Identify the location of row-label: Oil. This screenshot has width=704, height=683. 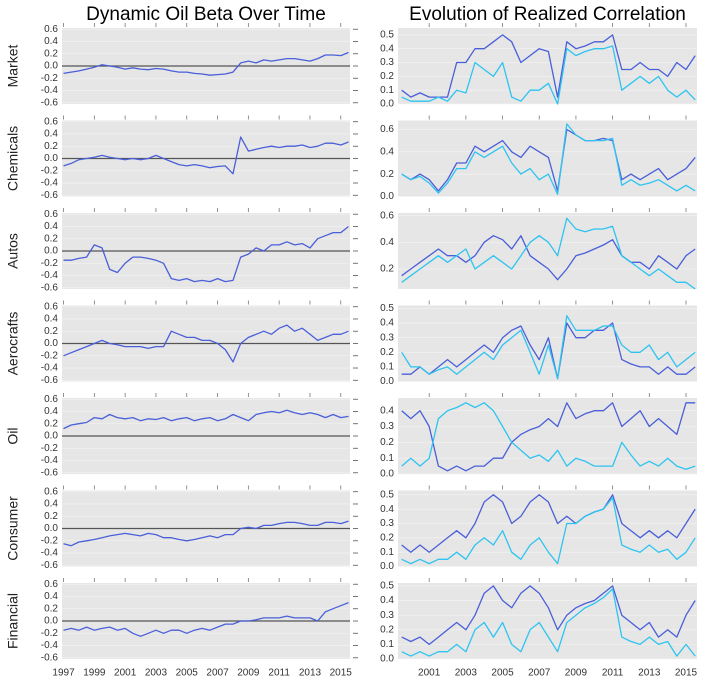
(13, 435).